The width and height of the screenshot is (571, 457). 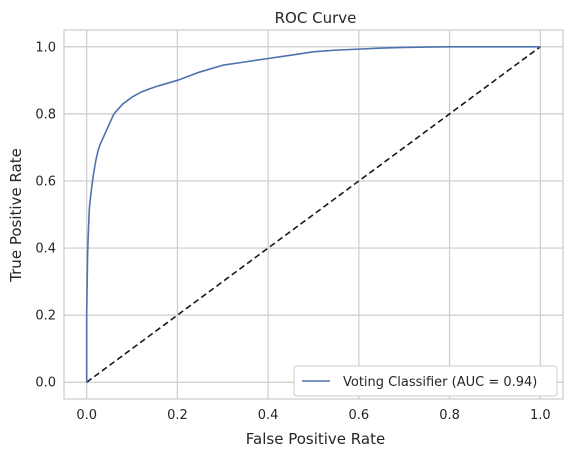 What do you see at coordinates (45, 249) in the screenshot?
I see `y-tick-label: 0.4` at bounding box center [45, 249].